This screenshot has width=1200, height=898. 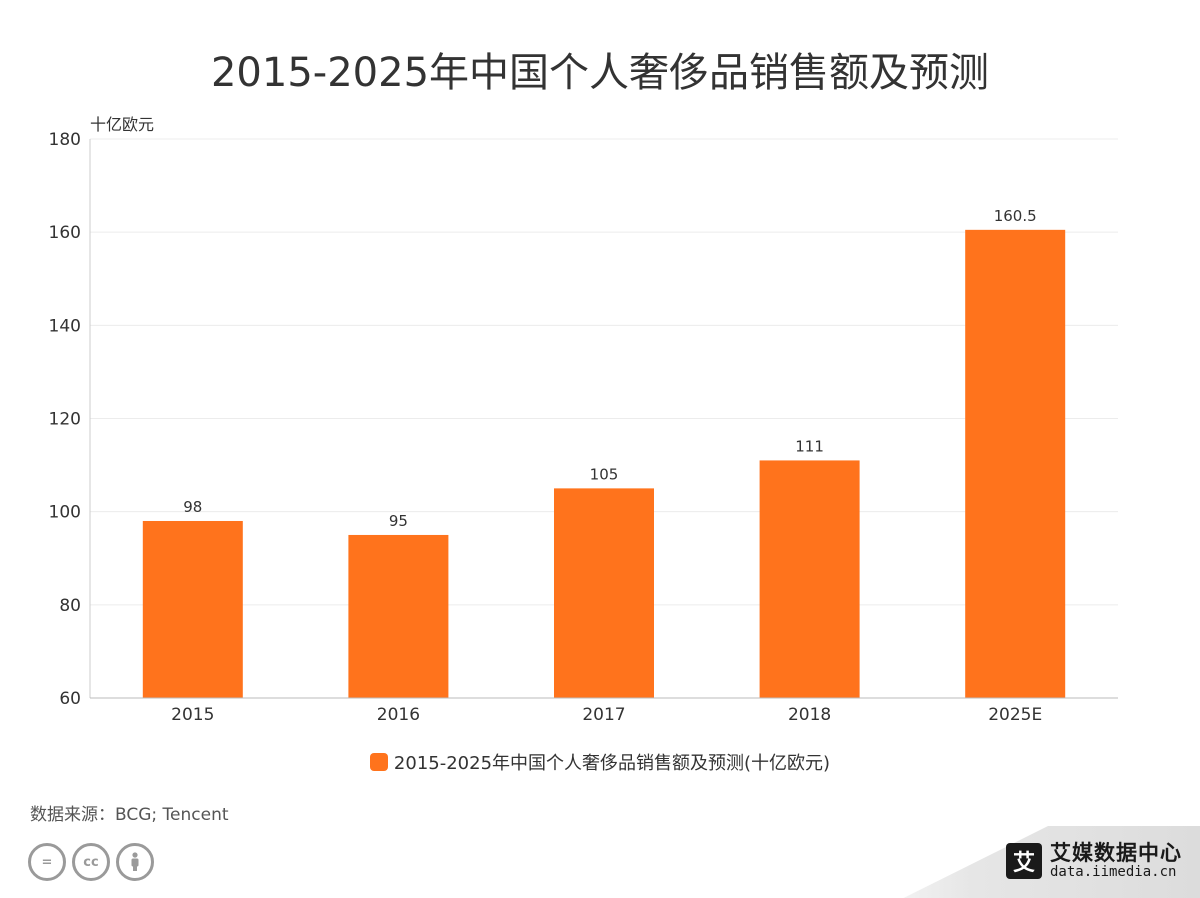 I want to click on cc-icon: cc, so click(x=91, y=862).